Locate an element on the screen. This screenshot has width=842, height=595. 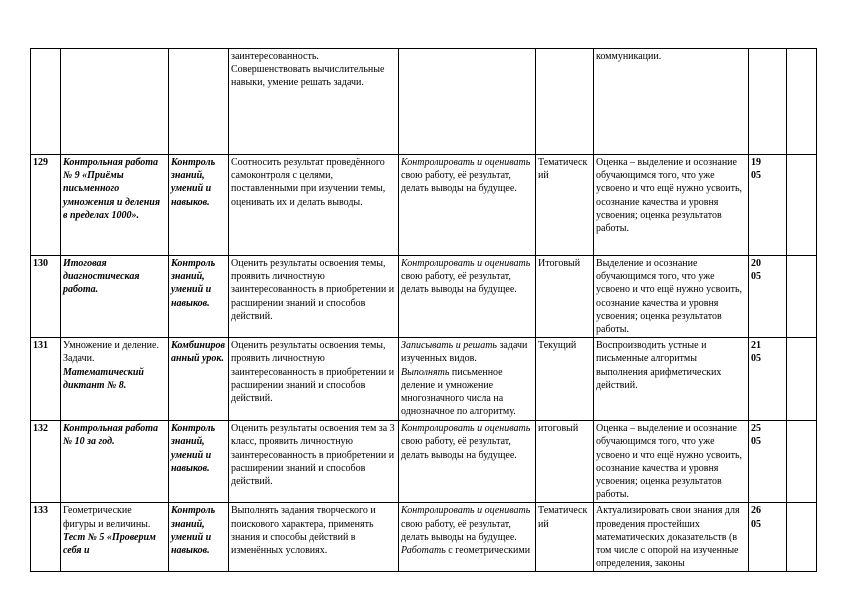
cell-lesson-topic: Контрольная работа № 10 за год. is located at coordinates (114, 462).